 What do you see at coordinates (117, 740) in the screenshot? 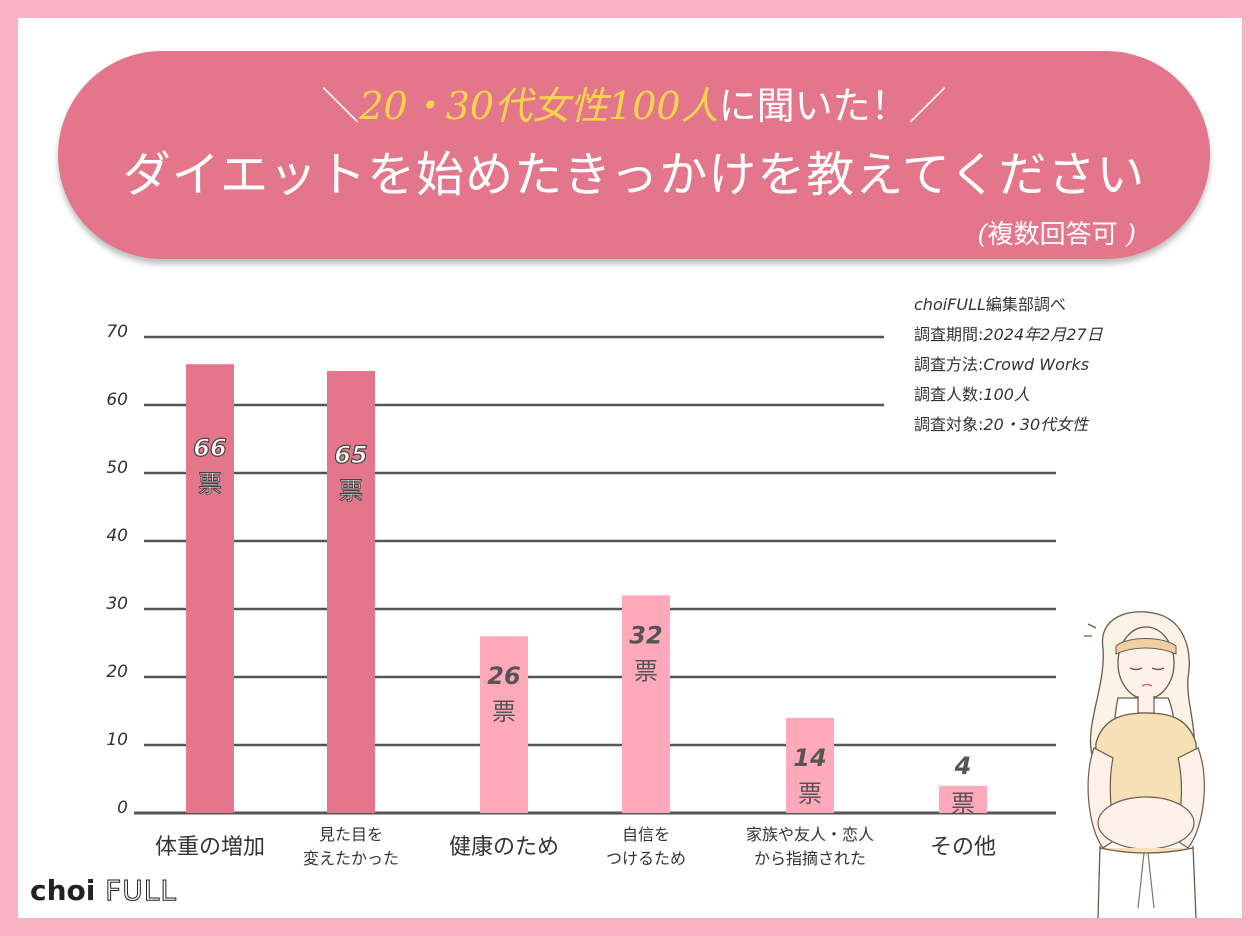
I see `y-tick-label: 10` at bounding box center [117, 740].